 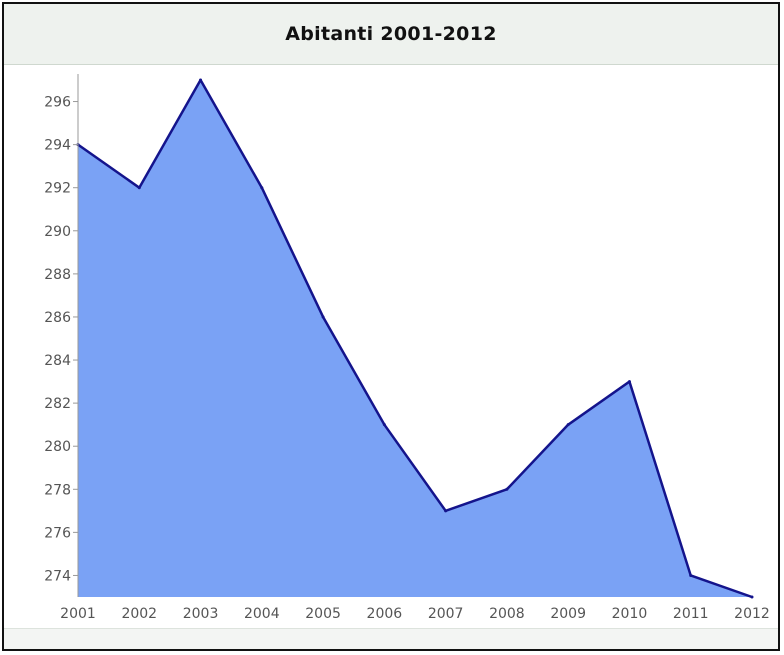 I want to click on y-tick-label: 284, so click(x=57, y=361).